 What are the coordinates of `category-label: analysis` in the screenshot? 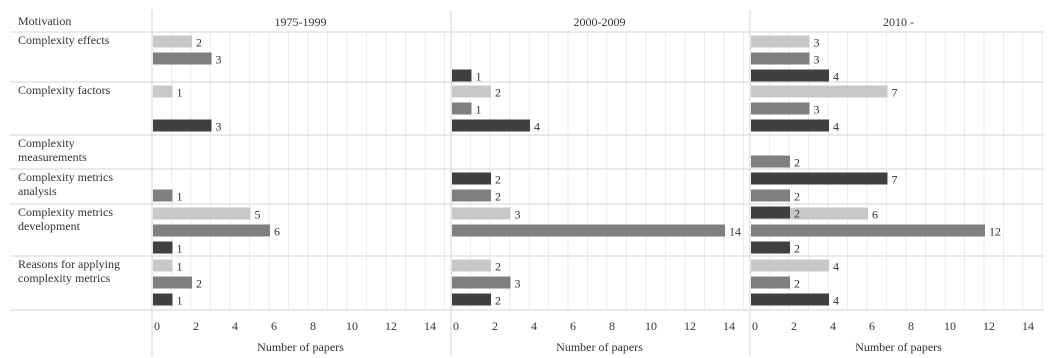 It's located at (37, 191).